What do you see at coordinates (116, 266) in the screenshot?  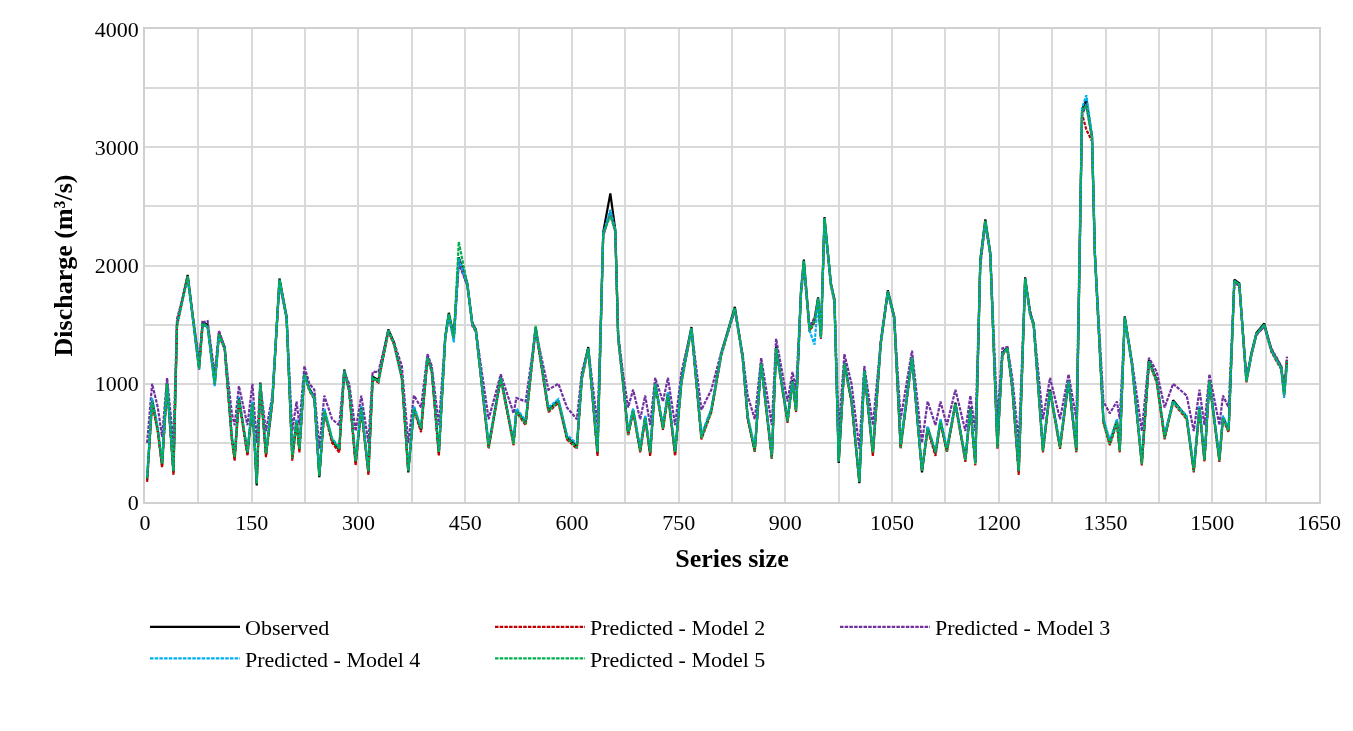 I see `y-tick-label: 2000` at bounding box center [116, 266].